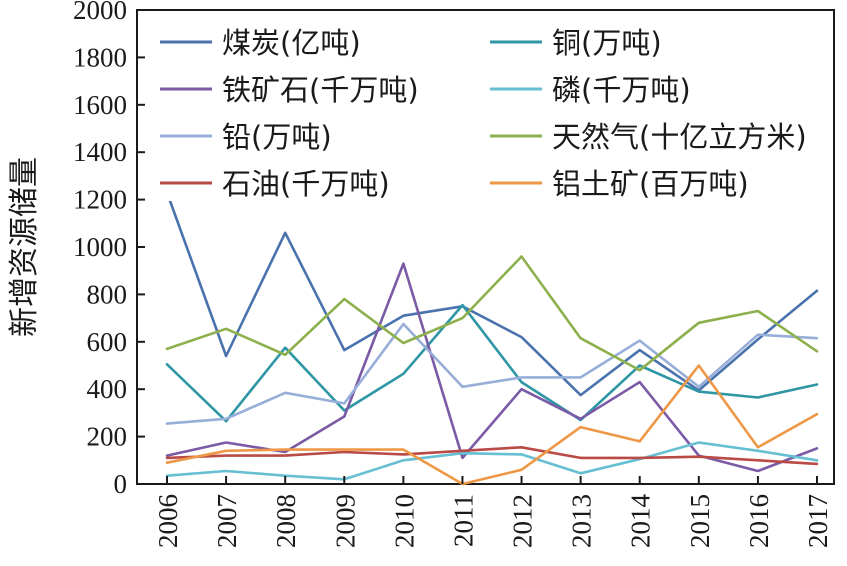 This screenshot has width=847, height=566. What do you see at coordinates (227, 521) in the screenshot?
I see `x-tick-label: 2007` at bounding box center [227, 521].